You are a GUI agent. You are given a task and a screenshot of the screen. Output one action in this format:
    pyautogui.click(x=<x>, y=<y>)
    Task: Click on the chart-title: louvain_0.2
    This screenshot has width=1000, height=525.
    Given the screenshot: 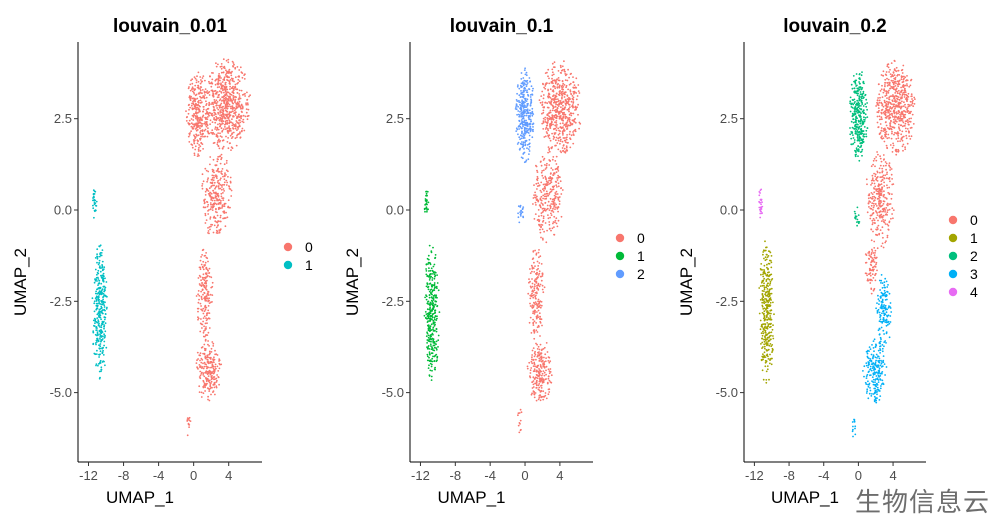 What is the action you would take?
    pyautogui.click(x=835, y=26)
    